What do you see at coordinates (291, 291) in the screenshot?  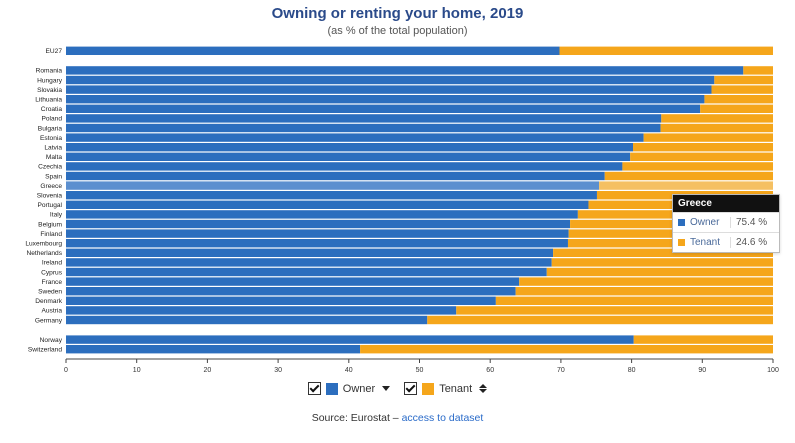 I see `bar-owner-sweden` at bounding box center [291, 291].